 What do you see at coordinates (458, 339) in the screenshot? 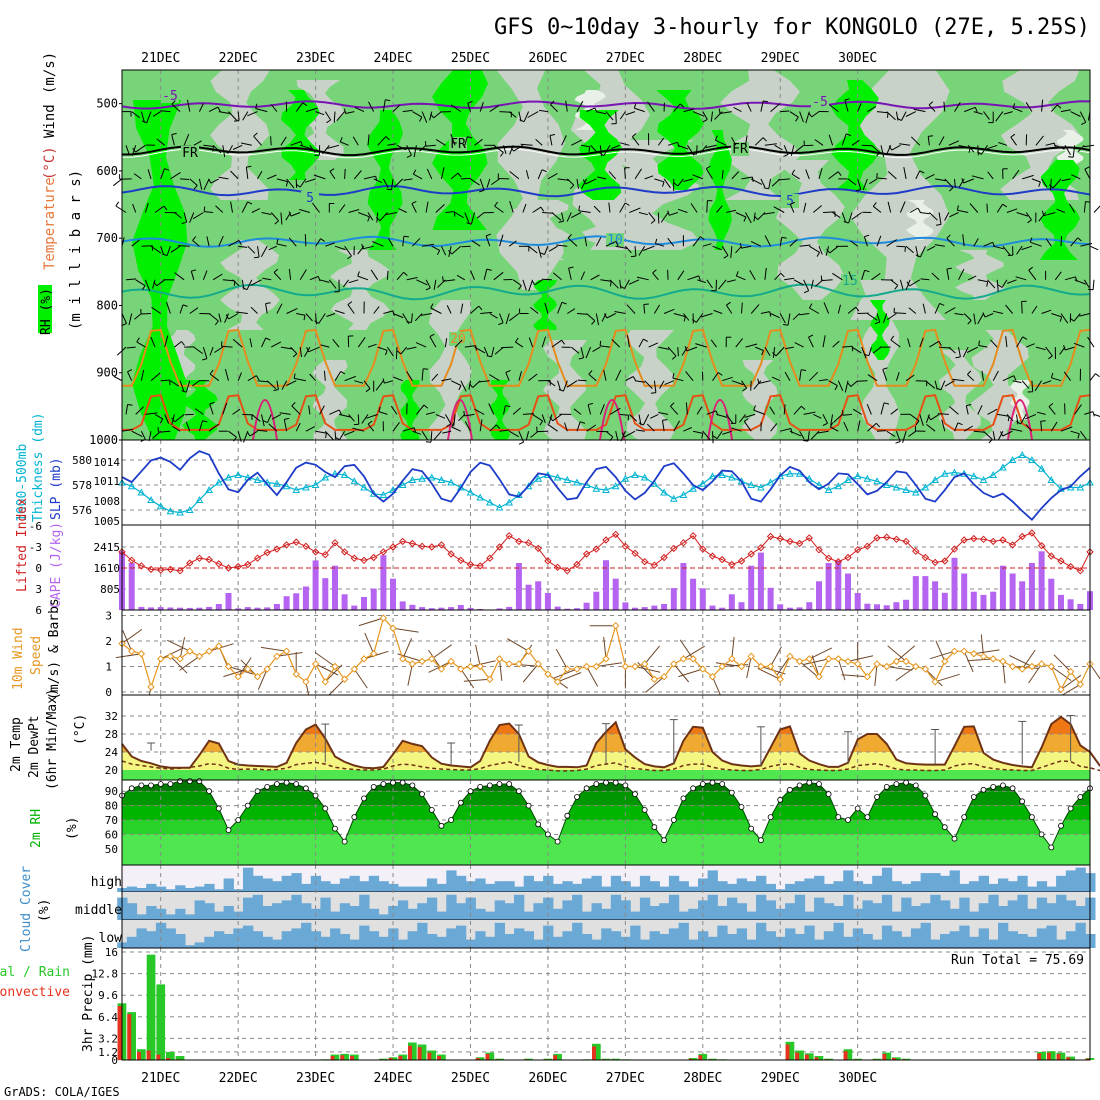
I see `isotherm-label-bg` at bounding box center [458, 339].